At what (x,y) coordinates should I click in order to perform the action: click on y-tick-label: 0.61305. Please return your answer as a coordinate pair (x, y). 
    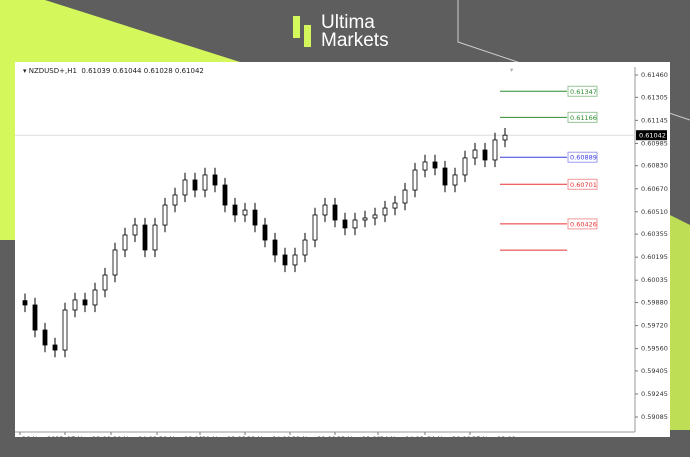
    Looking at the image, I should click on (654, 97).